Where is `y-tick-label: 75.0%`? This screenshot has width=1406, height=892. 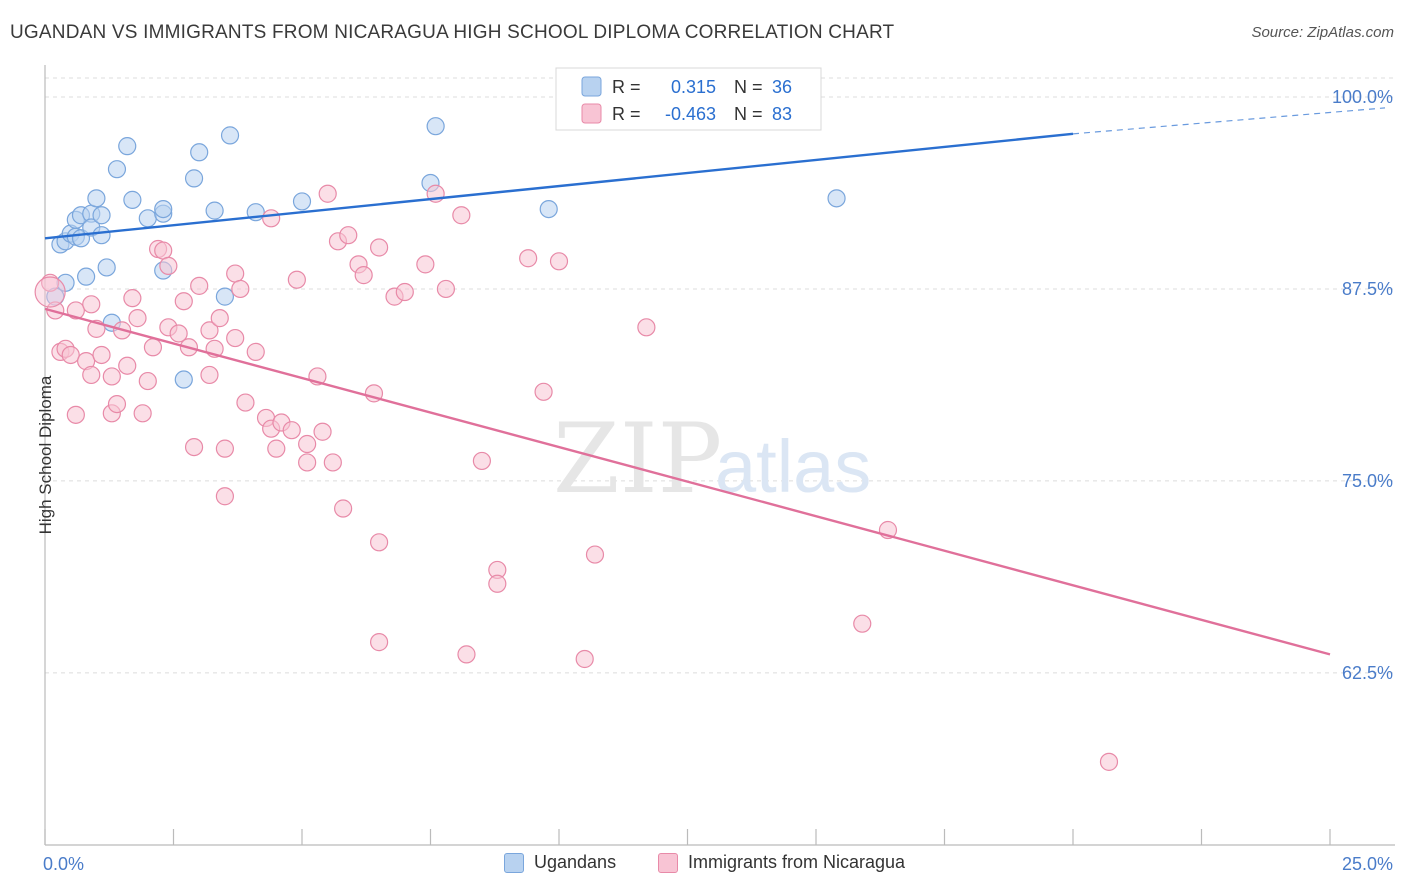
y-tick-label: 75.0% is located at coordinates (1367, 481).